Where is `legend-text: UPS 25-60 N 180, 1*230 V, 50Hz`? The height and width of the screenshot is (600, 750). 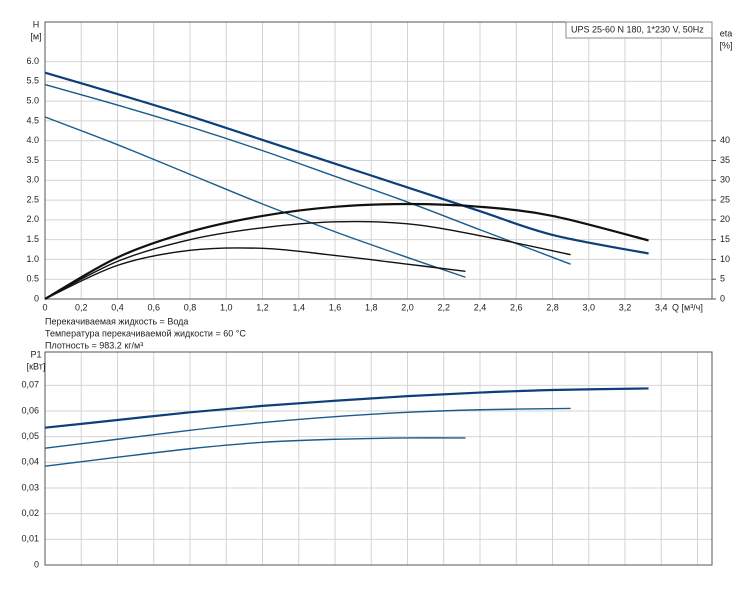
legend-text: UPS 25-60 N 180, 1*230 V, 50Hz is located at coordinates (637, 29).